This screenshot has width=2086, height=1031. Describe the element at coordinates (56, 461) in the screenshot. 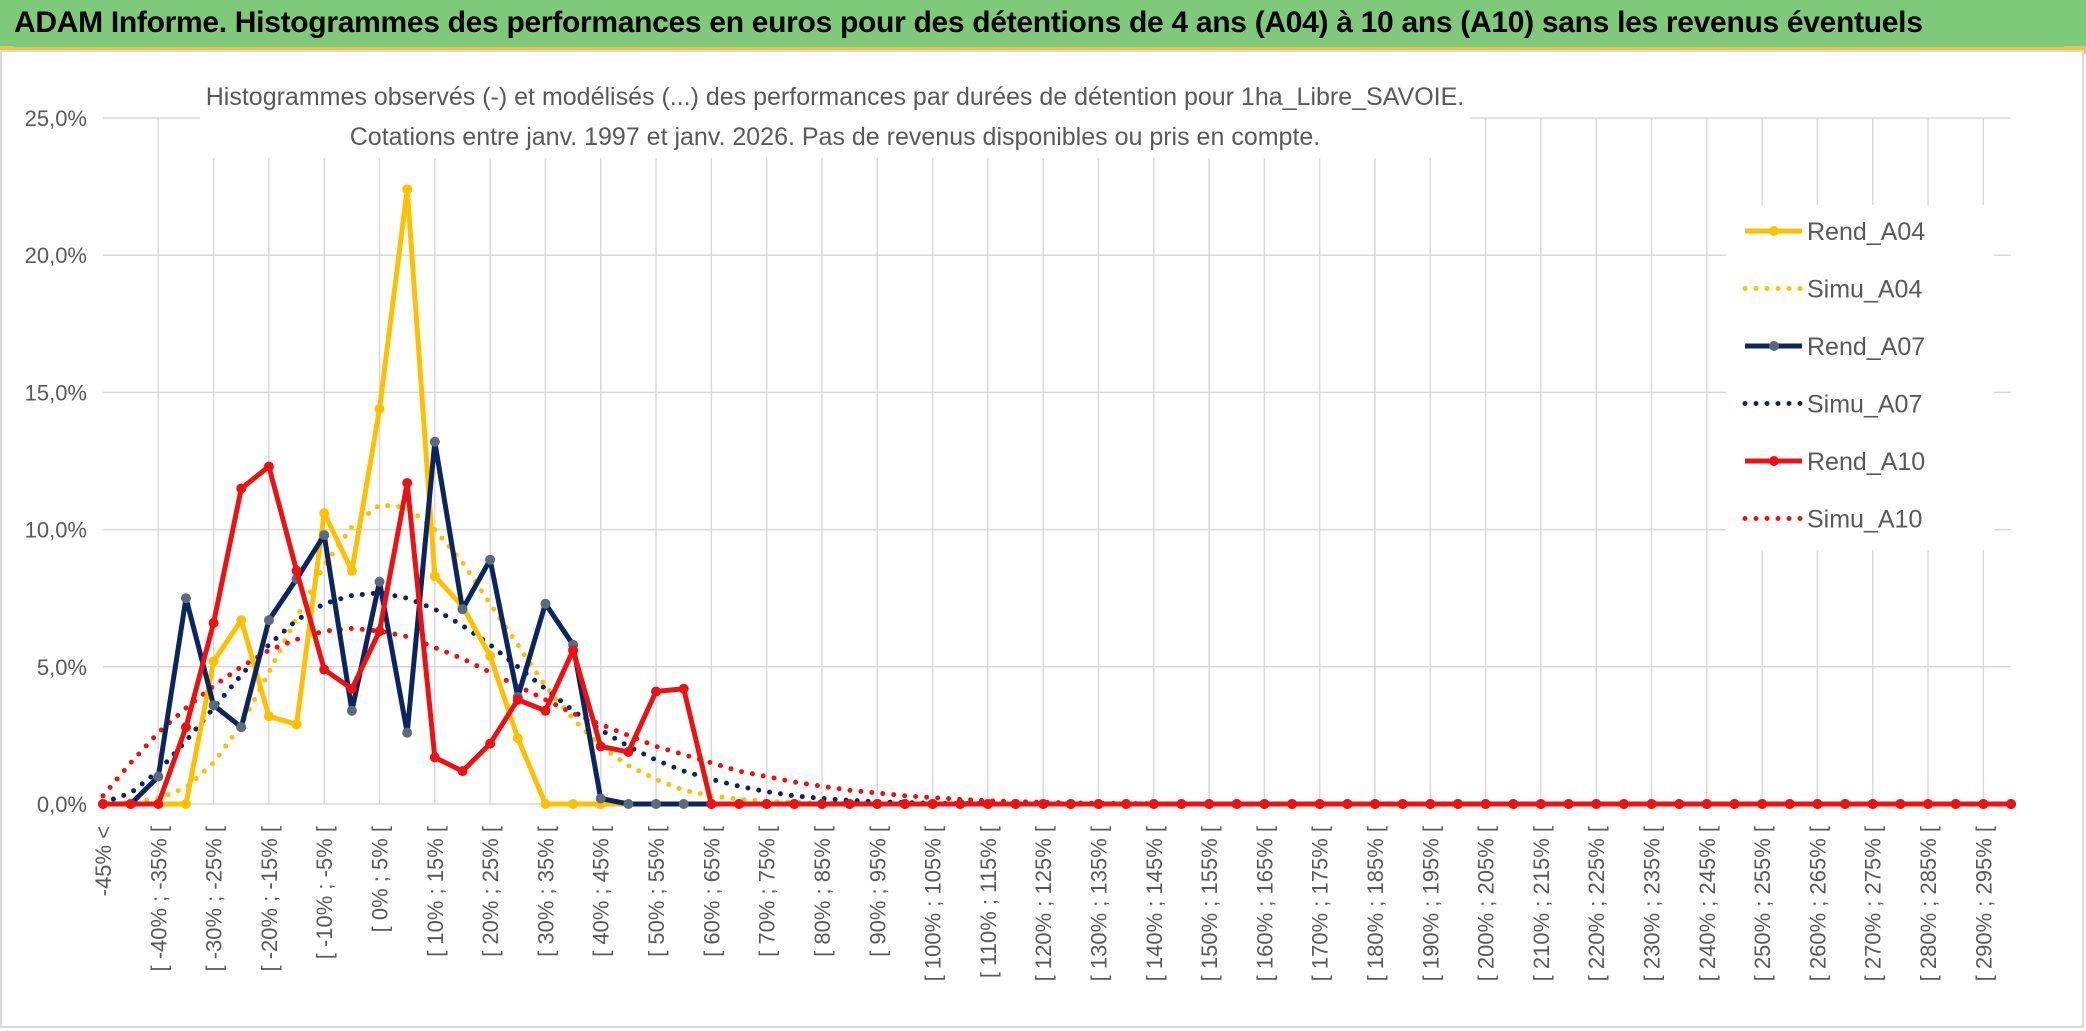

I see `y-axis: 0,0% 5,0% 10,0% 15,0% 20,0% 25,0%` at that location.